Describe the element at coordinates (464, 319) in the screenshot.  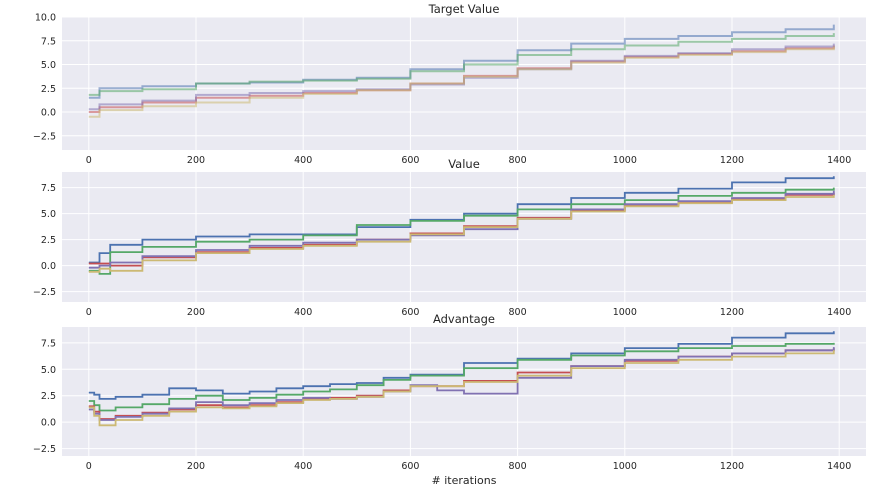
I see `panel-title: Advantage` at that location.